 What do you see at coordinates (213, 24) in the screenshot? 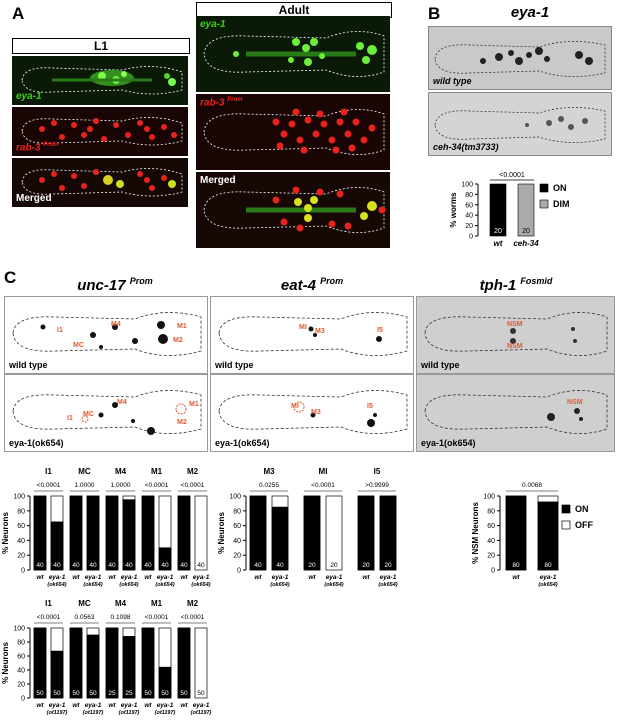
I see `eya1-label: eya-1` at bounding box center [213, 24].